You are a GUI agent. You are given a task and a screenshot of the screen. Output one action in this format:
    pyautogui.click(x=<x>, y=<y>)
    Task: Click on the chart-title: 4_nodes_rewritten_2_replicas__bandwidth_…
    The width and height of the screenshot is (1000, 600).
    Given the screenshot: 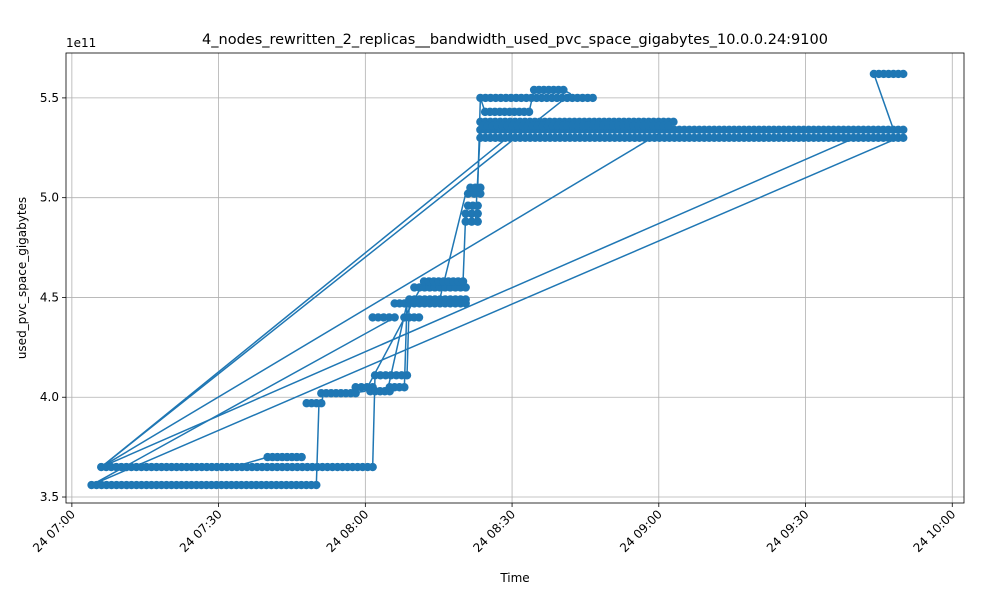 What is the action you would take?
    pyautogui.click(x=515, y=40)
    